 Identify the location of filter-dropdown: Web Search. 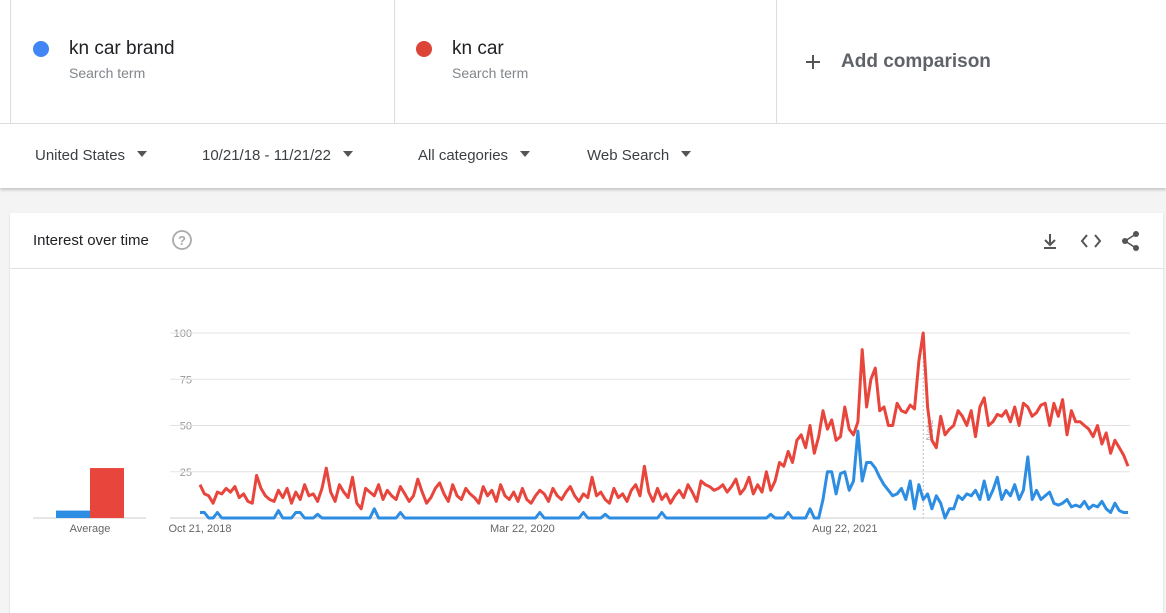
(639, 155).